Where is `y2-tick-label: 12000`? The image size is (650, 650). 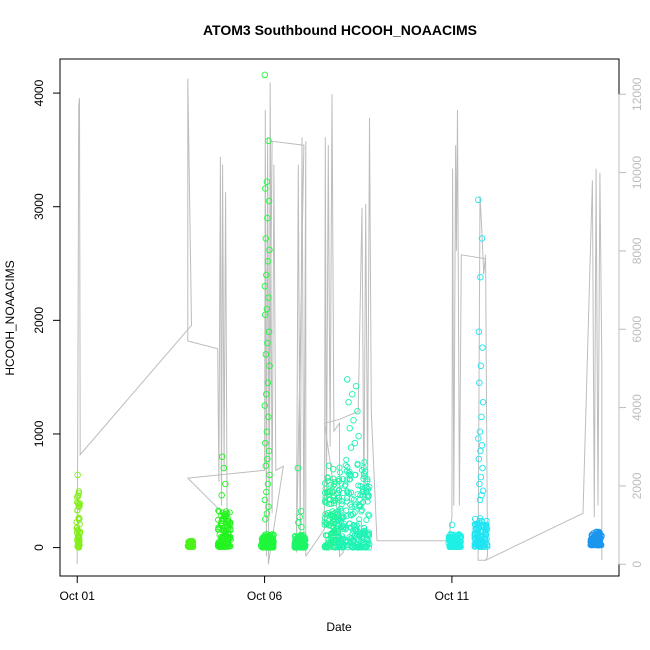 y2-tick-label: 12000 is located at coordinates (637, 94).